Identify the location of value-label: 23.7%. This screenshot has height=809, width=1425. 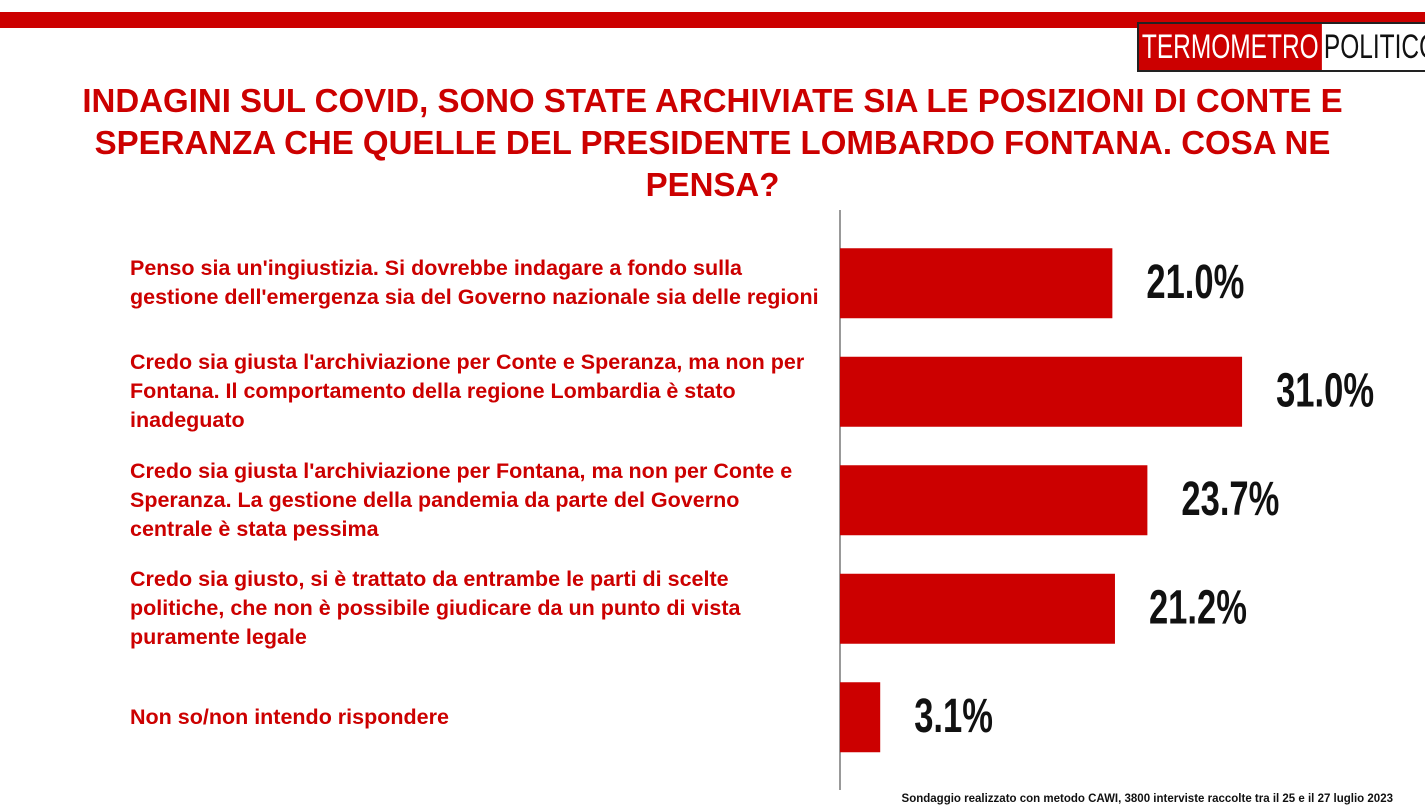
(1230, 498).